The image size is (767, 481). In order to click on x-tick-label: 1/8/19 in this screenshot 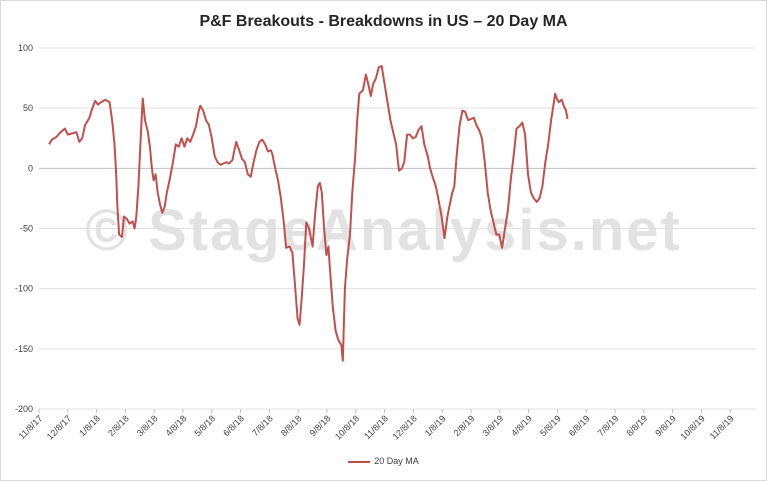, I will do `click(435, 425)`.